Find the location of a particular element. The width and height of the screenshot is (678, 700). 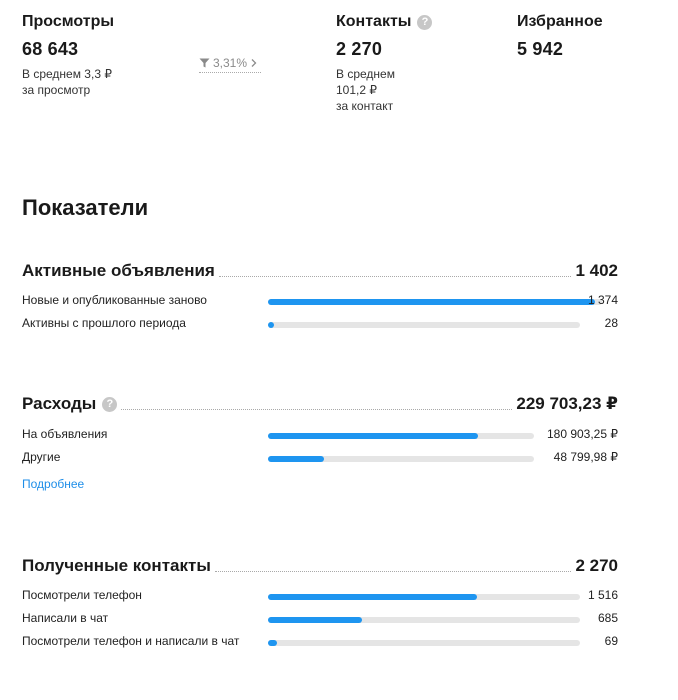

metric-row: Новые и опубликованные заново 1 374 is located at coordinates (320, 301).